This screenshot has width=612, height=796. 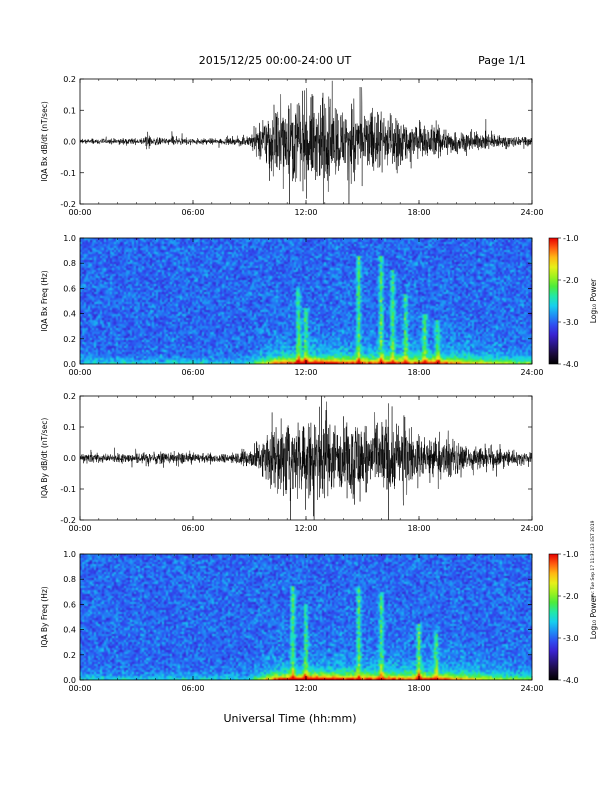 I want to click on y-axis-label: IQA By dB/dt (nT/sec), so click(x=44, y=458).